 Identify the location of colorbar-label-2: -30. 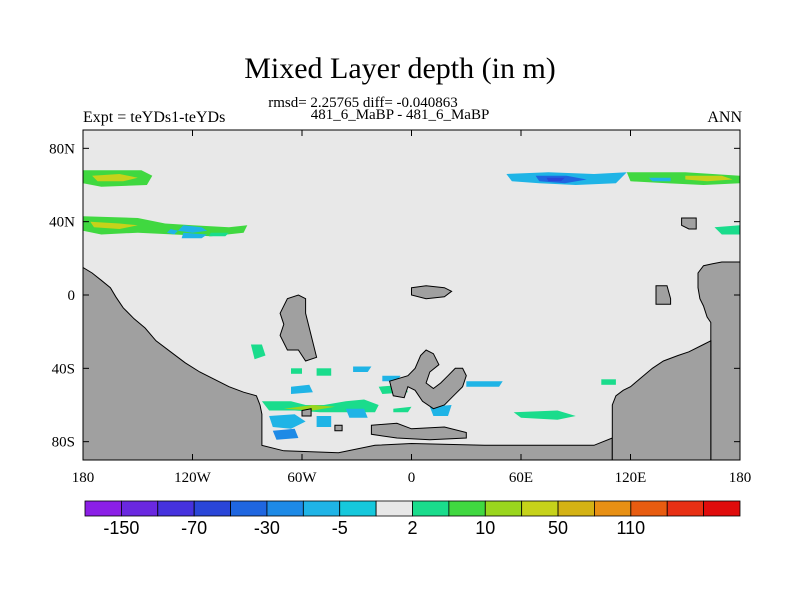
(267, 528).